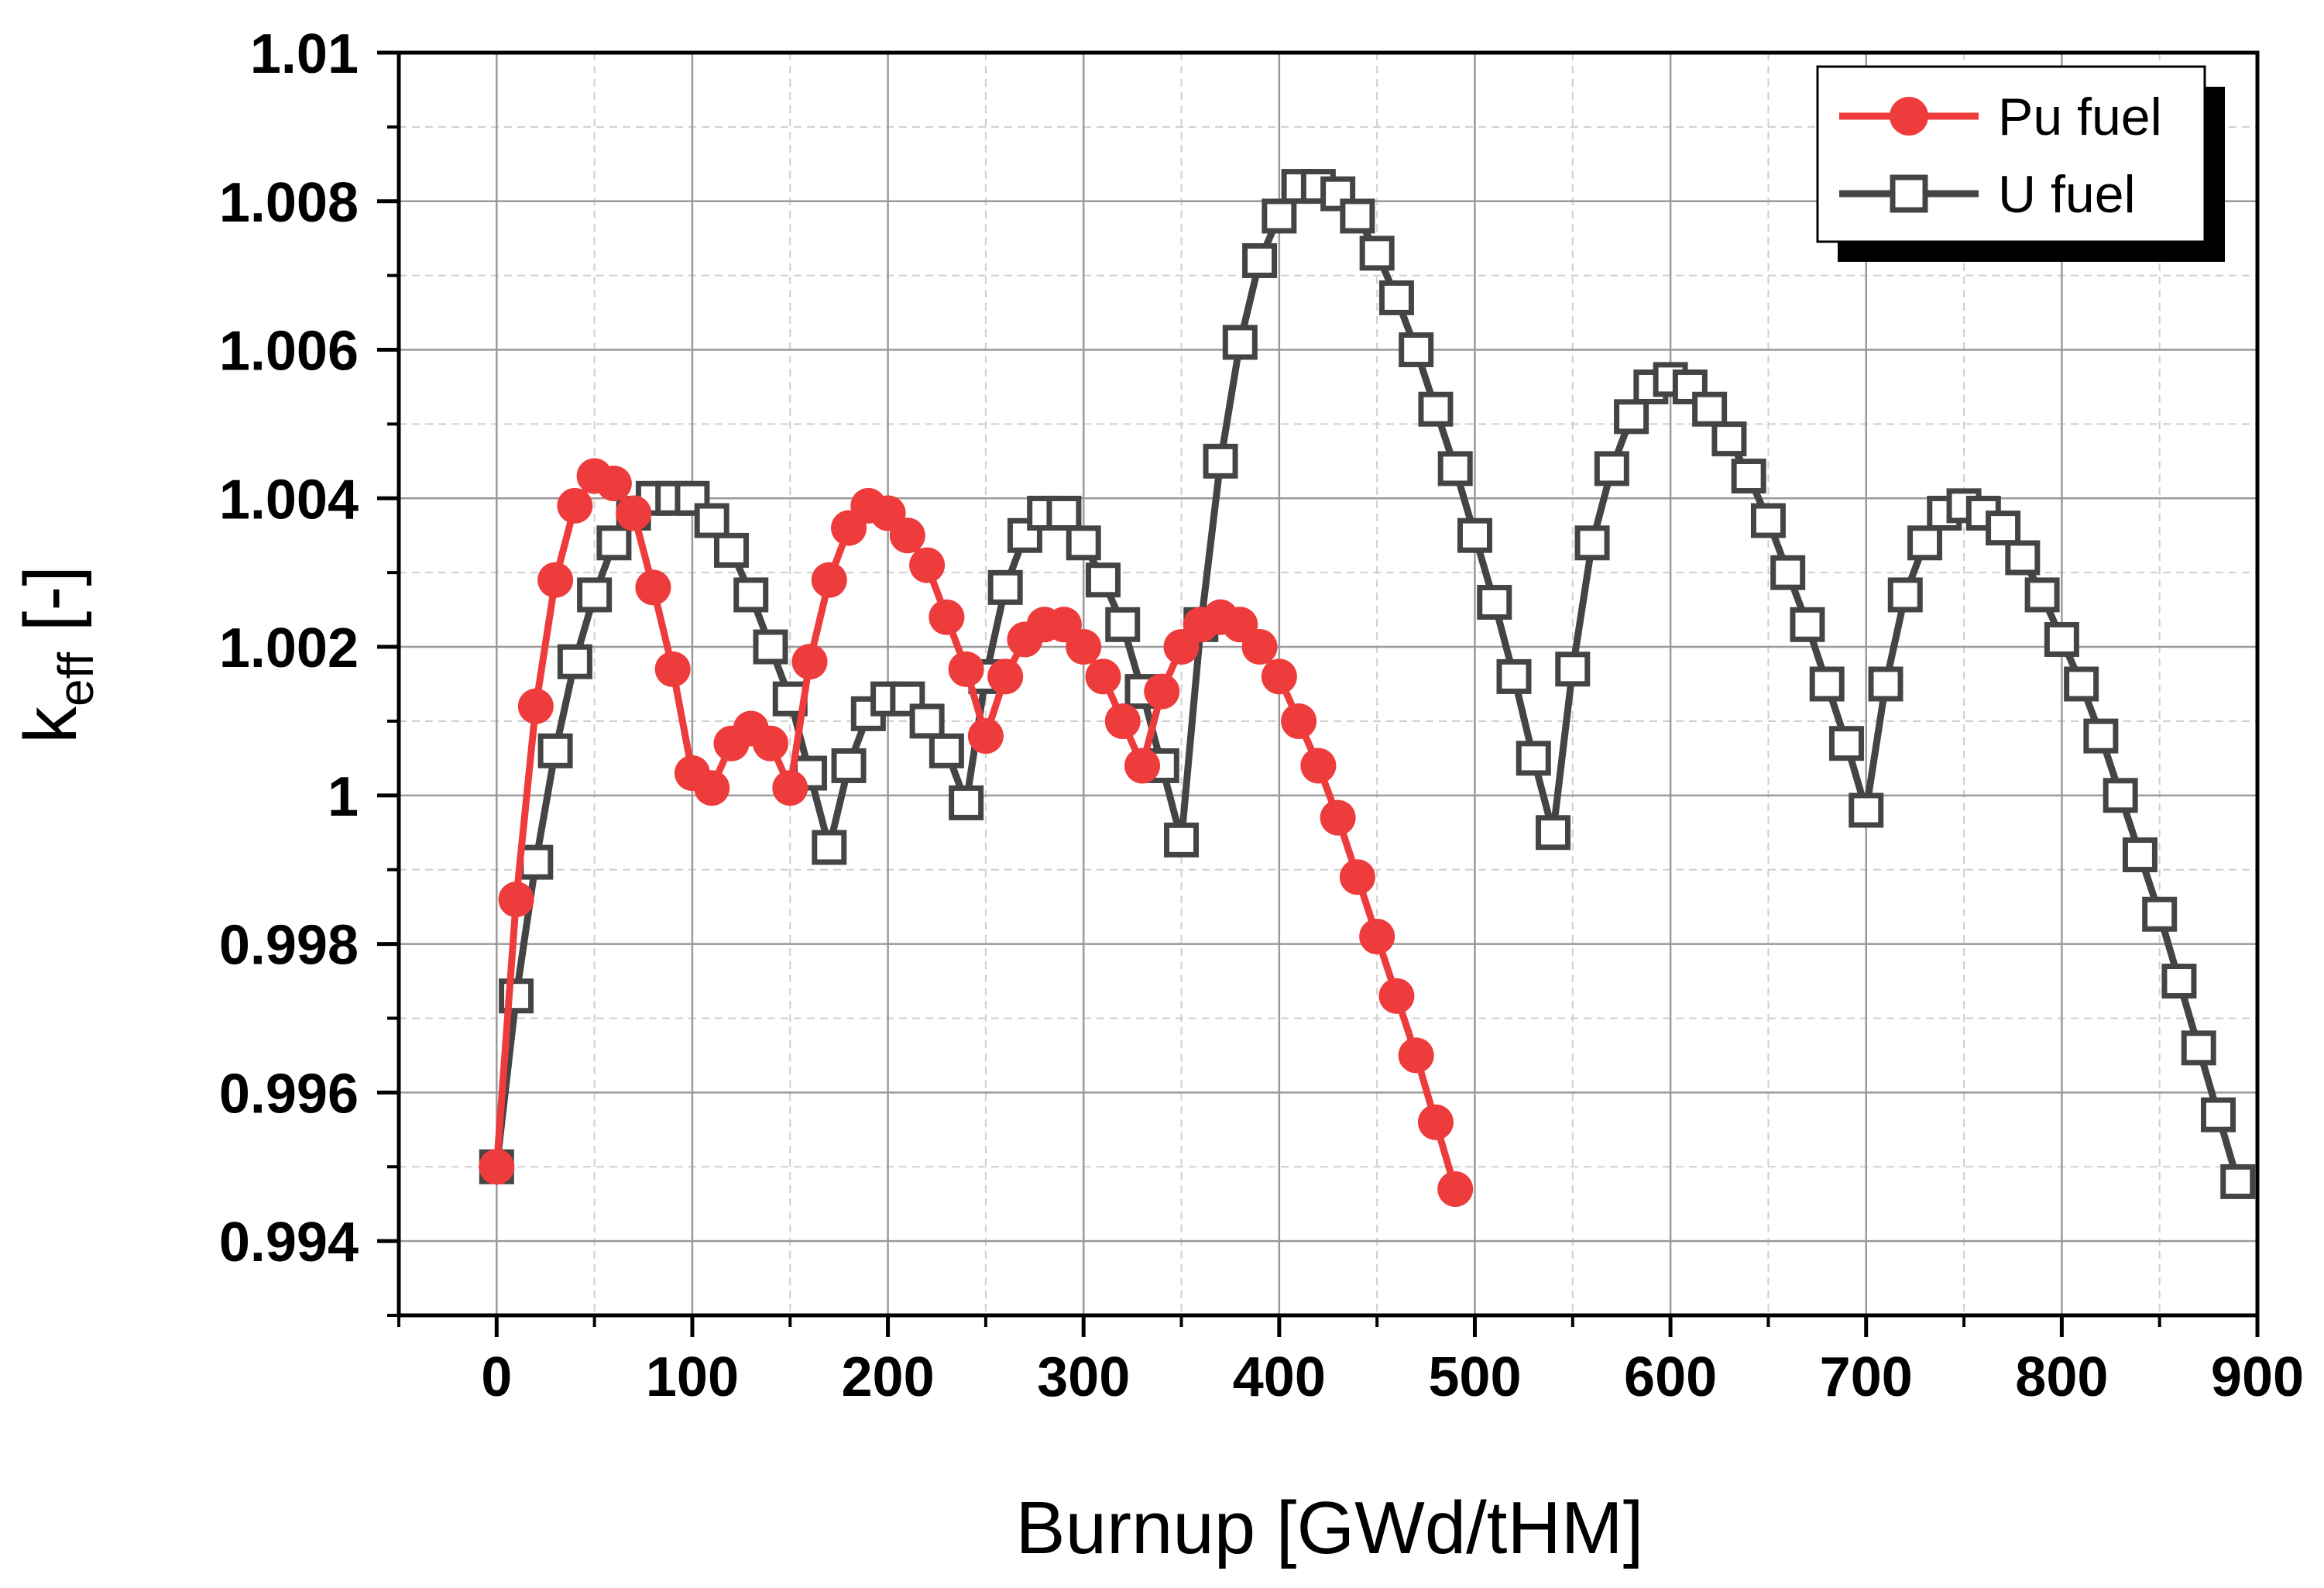 This screenshot has height=1588, width=2324. Describe the element at coordinates (343, 797) in the screenshot. I see `y-tick-label: 1` at that location.